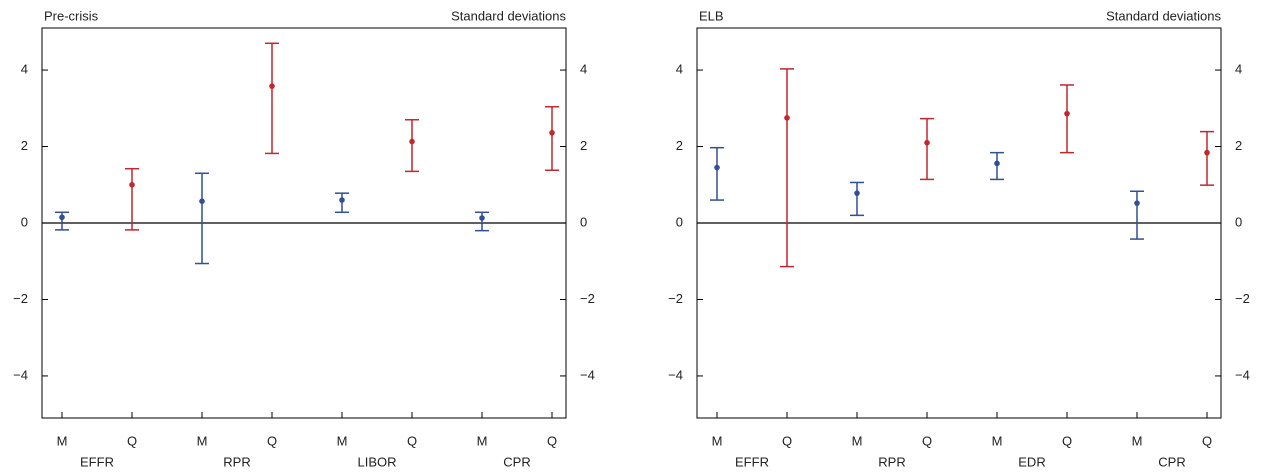 The width and height of the screenshot is (1274, 476). I want to click on group-label: LIBOR, so click(376, 461).